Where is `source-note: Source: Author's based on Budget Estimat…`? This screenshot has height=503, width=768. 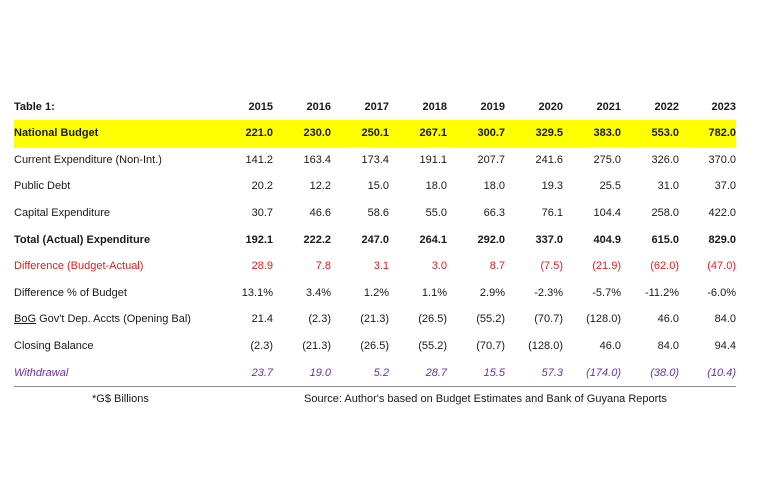 source-note: Source: Author's based on Budget Estimat… is located at coordinates (485, 398).